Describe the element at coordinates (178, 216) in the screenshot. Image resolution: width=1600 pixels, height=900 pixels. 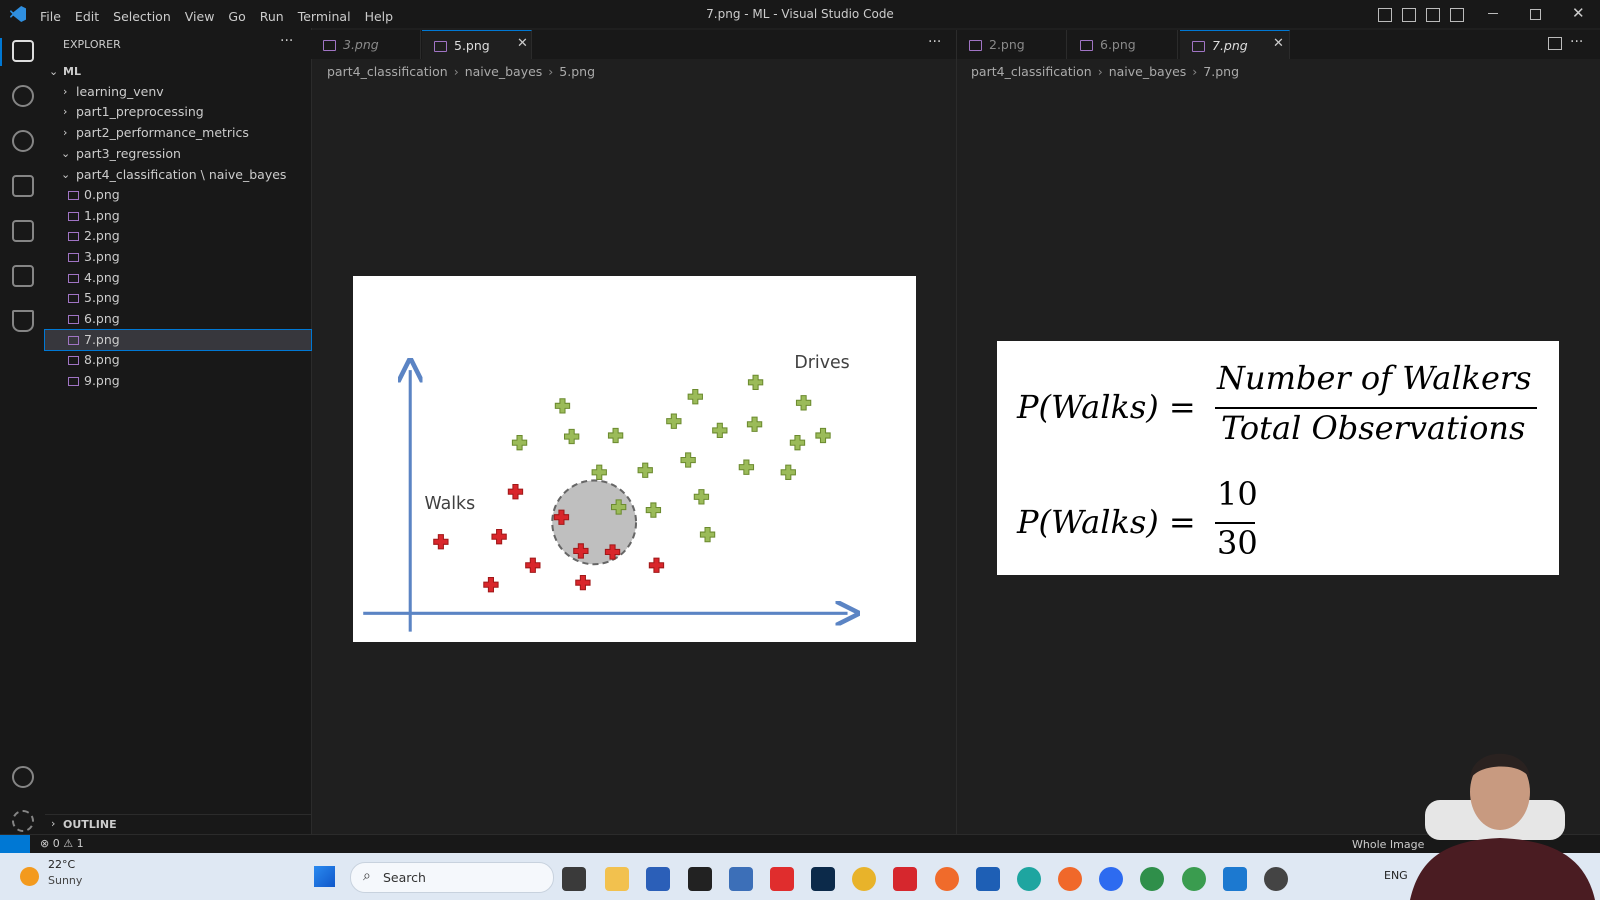
I see `file: 1.png` at that location.